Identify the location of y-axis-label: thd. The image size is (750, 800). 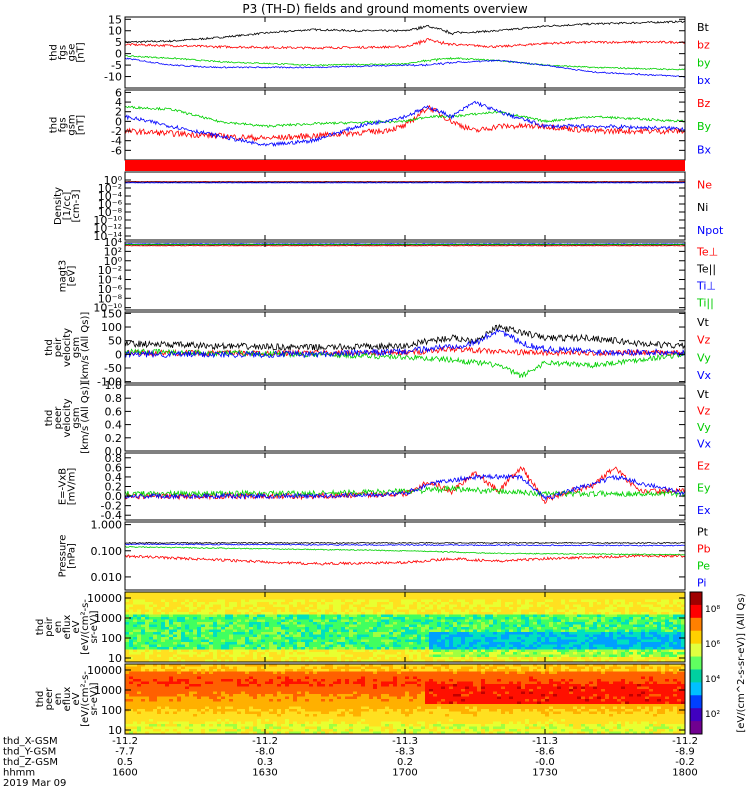
(40, 627).